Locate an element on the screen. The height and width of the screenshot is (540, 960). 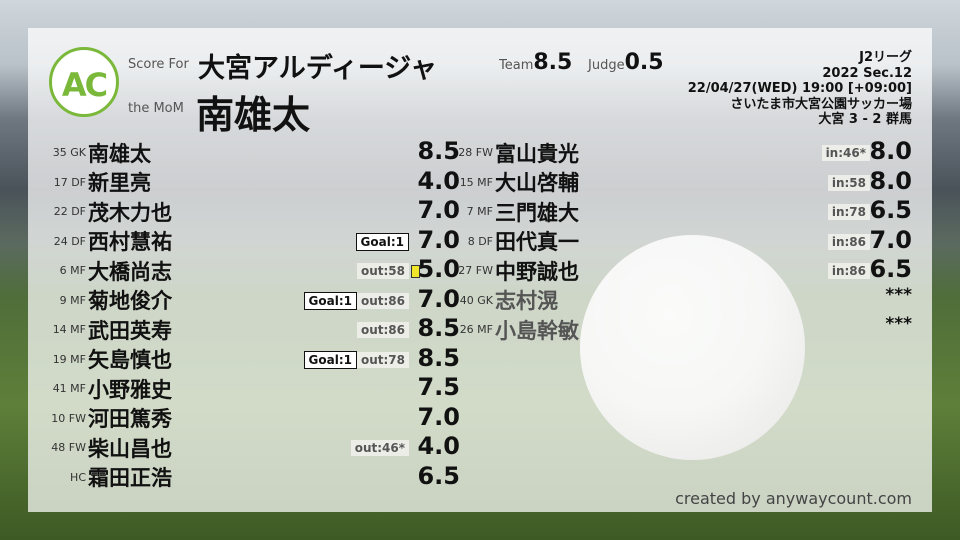
sub-badge: out:46* is located at coordinates (379, 448).